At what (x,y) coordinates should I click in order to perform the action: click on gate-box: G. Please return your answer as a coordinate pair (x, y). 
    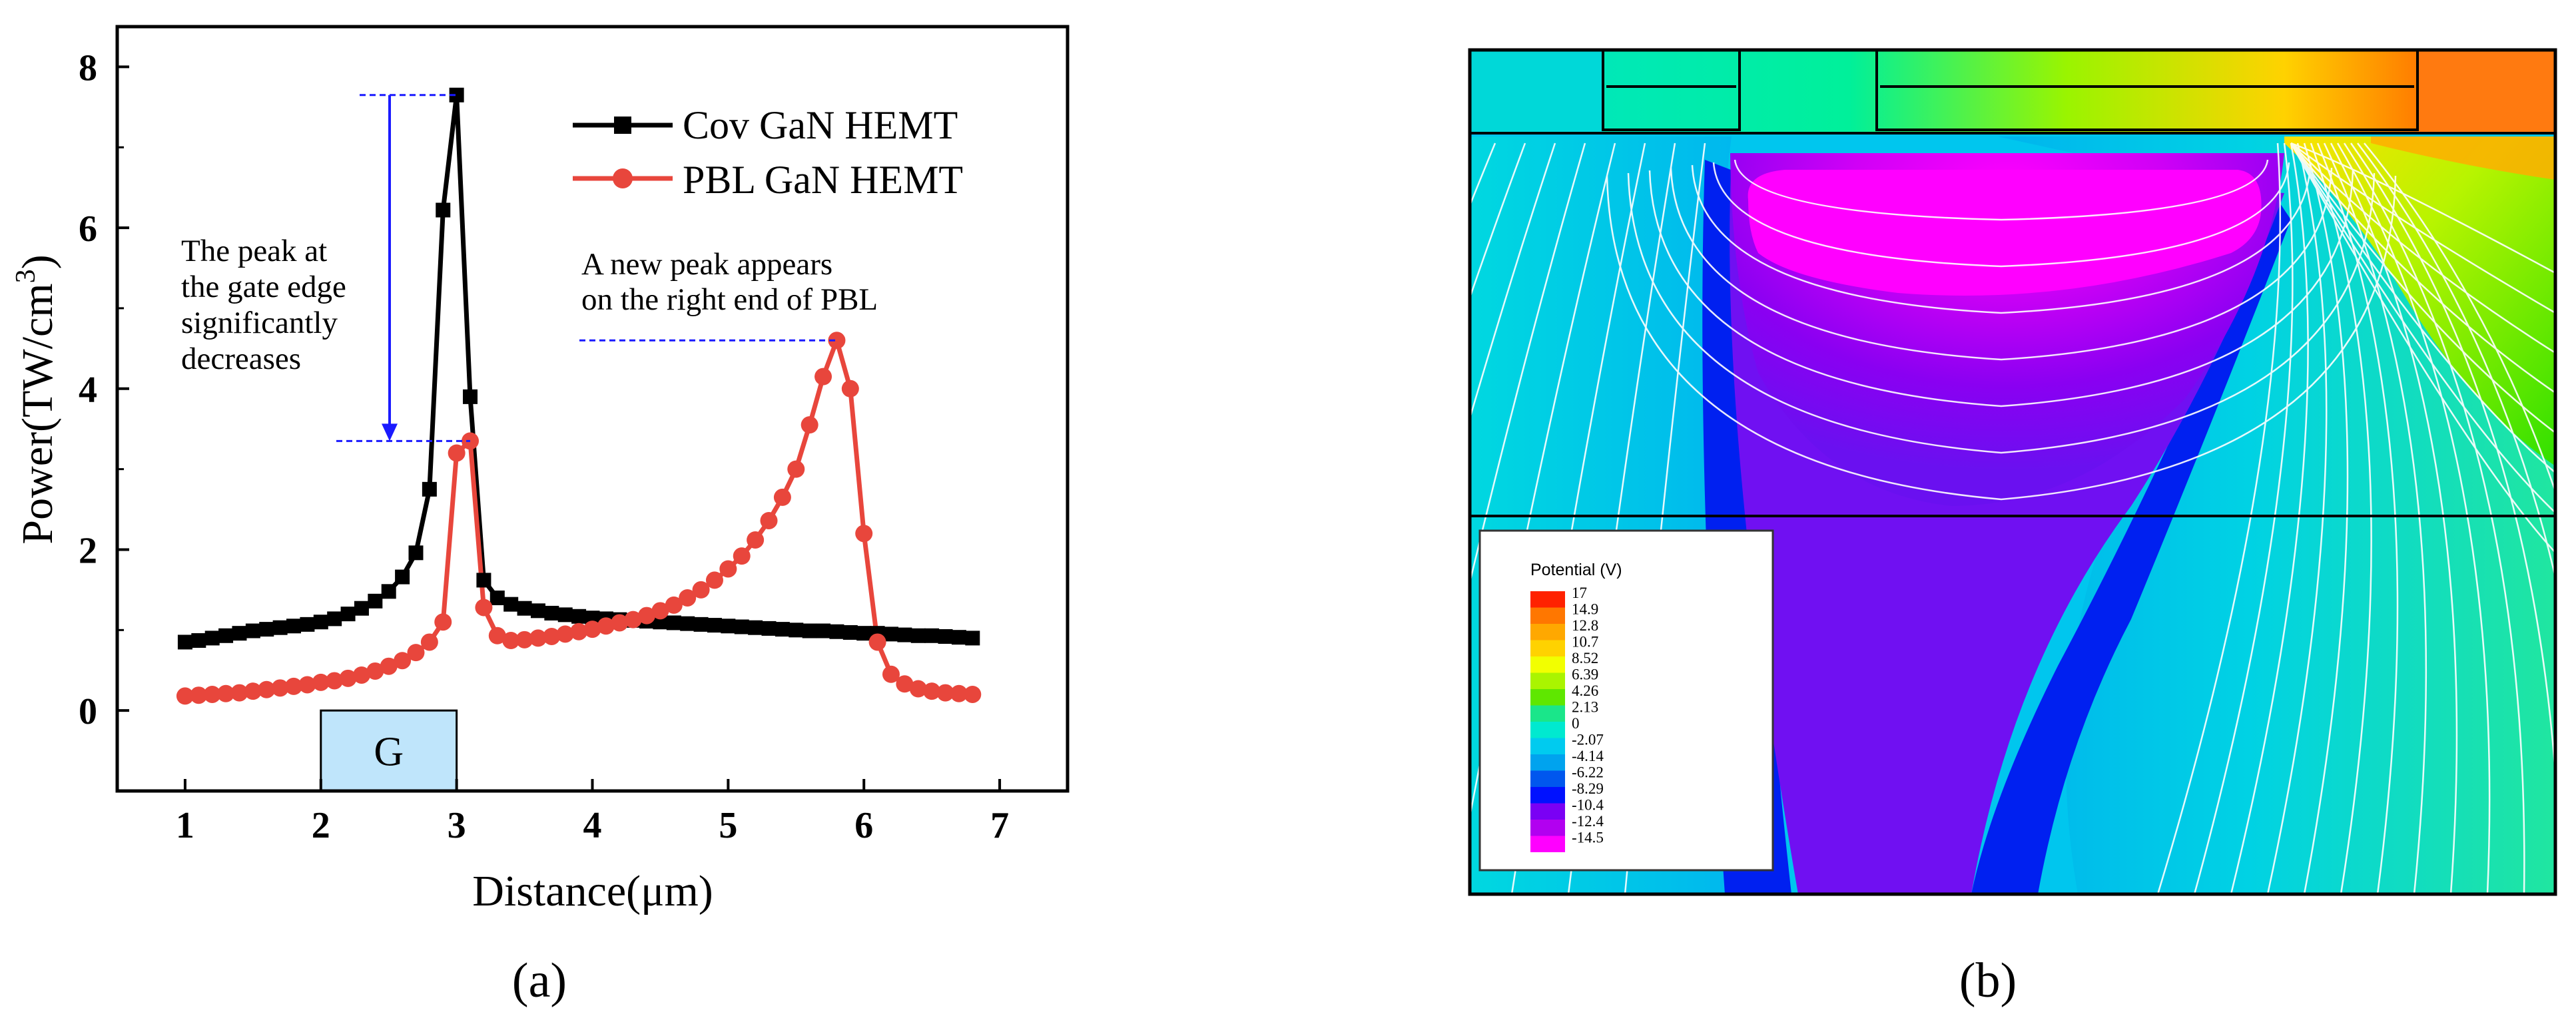
    Looking at the image, I should click on (389, 751).